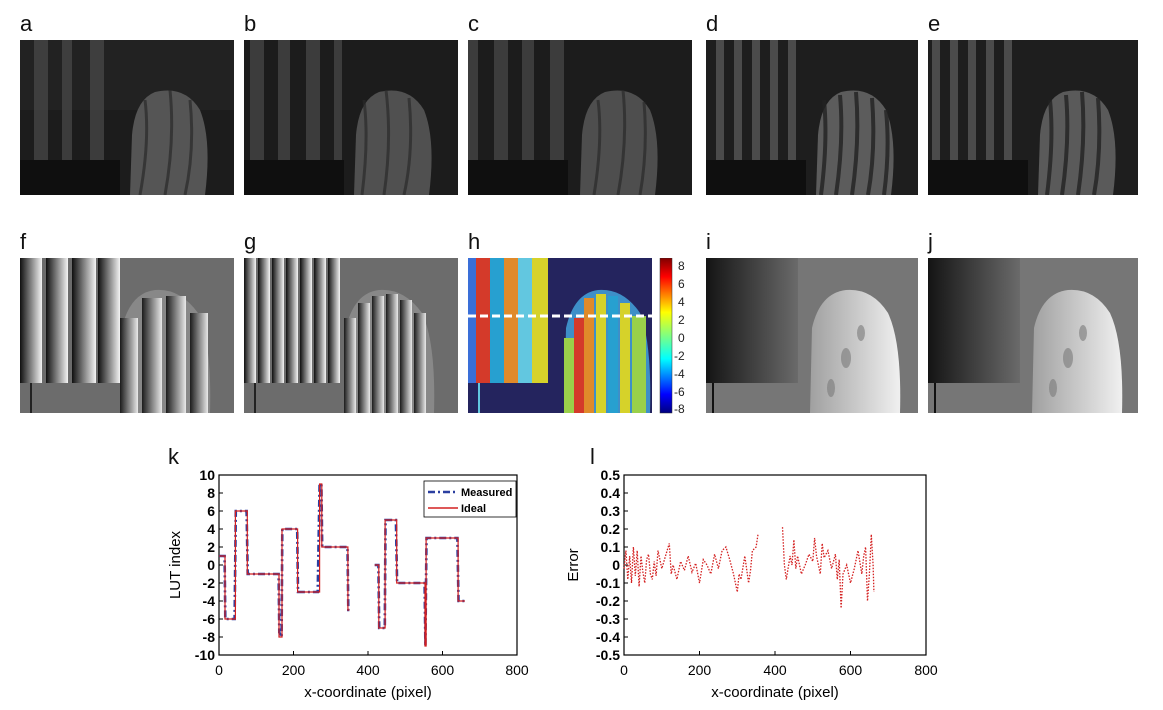  Describe the element at coordinates (592, 456) in the screenshot. I see `panel-label-l: l` at that location.